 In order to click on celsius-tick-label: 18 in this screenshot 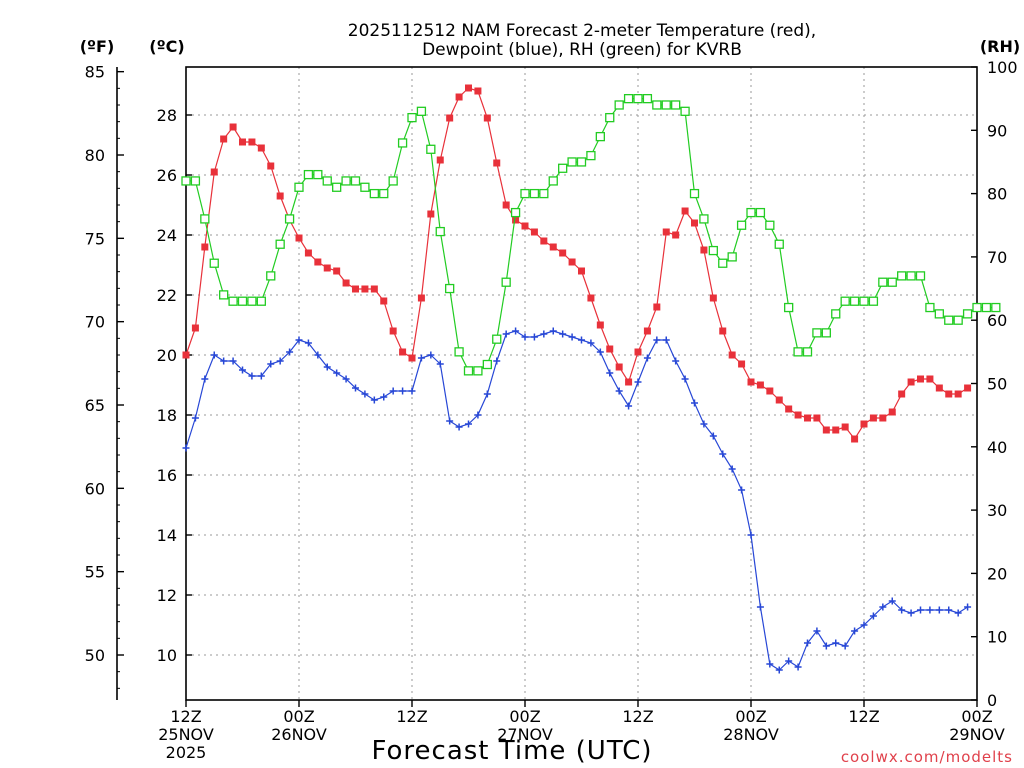, I will do `click(167, 415)`.